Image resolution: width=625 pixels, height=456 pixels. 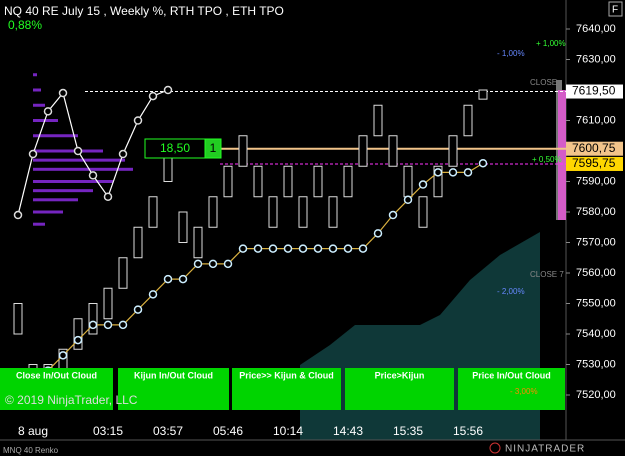 I want to click on x-tick-label: 03:15, so click(x=108, y=431).